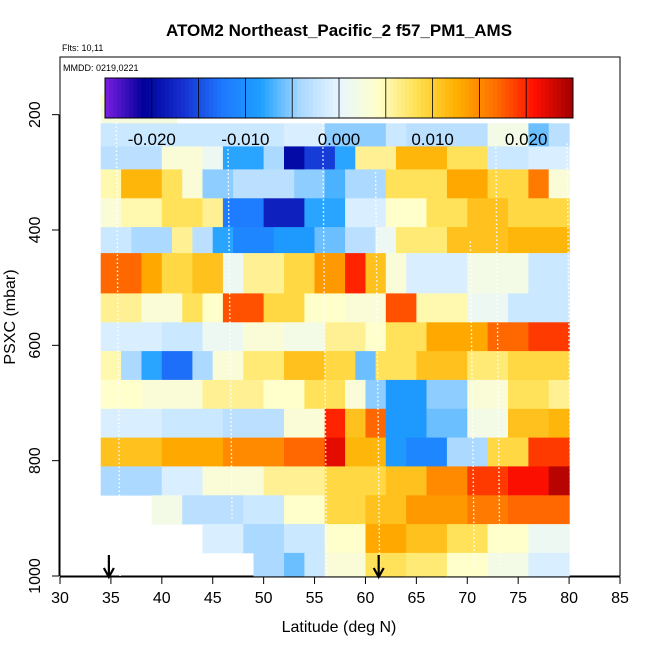 The height and width of the screenshot is (650, 650). Describe the element at coordinates (35, 460) in the screenshot. I see `y-tick-label: 800` at that location.